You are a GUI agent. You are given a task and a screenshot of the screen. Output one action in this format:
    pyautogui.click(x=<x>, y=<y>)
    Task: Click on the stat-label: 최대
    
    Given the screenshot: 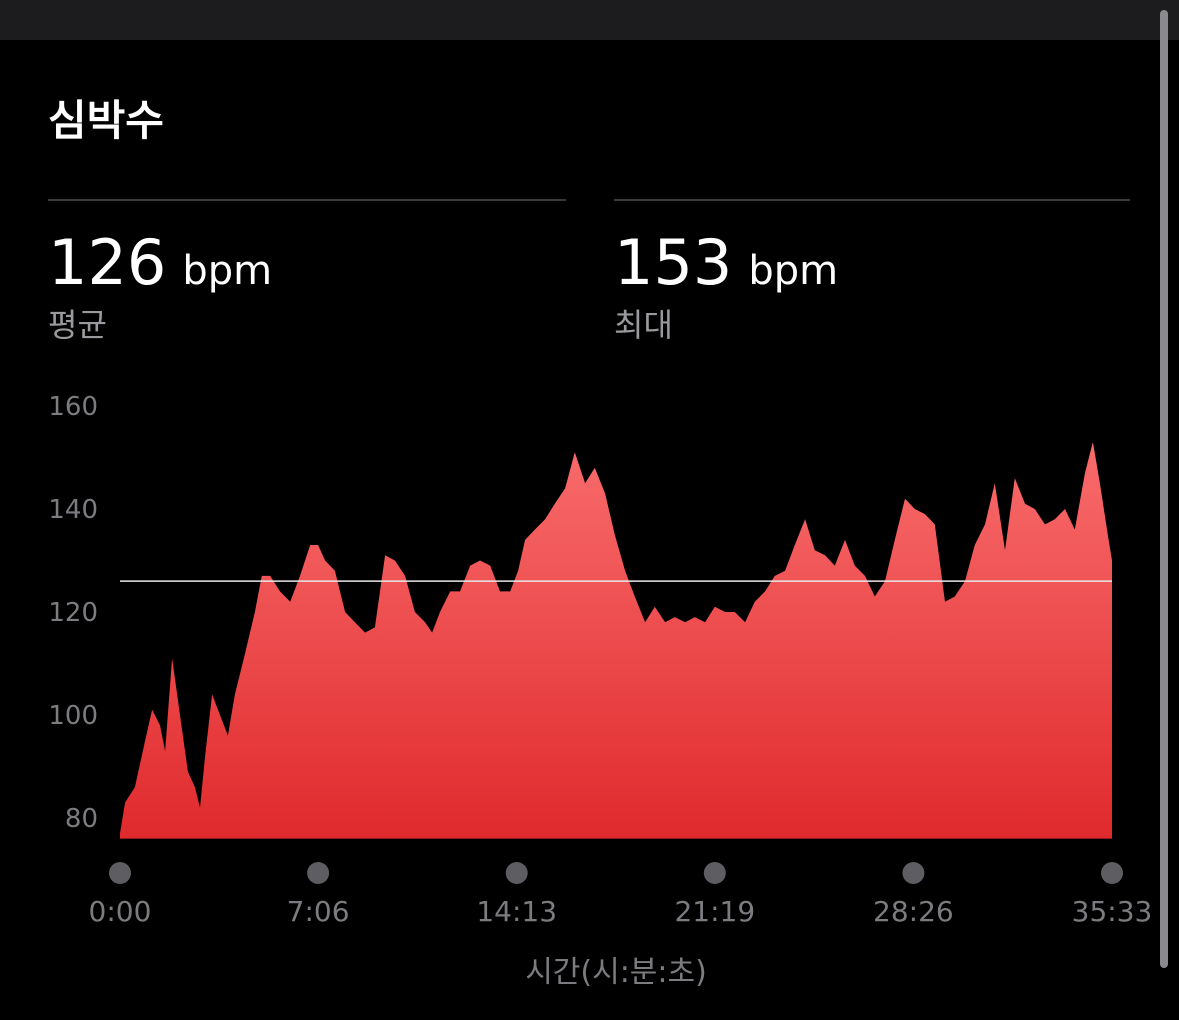 What is the action you would take?
    pyautogui.click(x=643, y=325)
    